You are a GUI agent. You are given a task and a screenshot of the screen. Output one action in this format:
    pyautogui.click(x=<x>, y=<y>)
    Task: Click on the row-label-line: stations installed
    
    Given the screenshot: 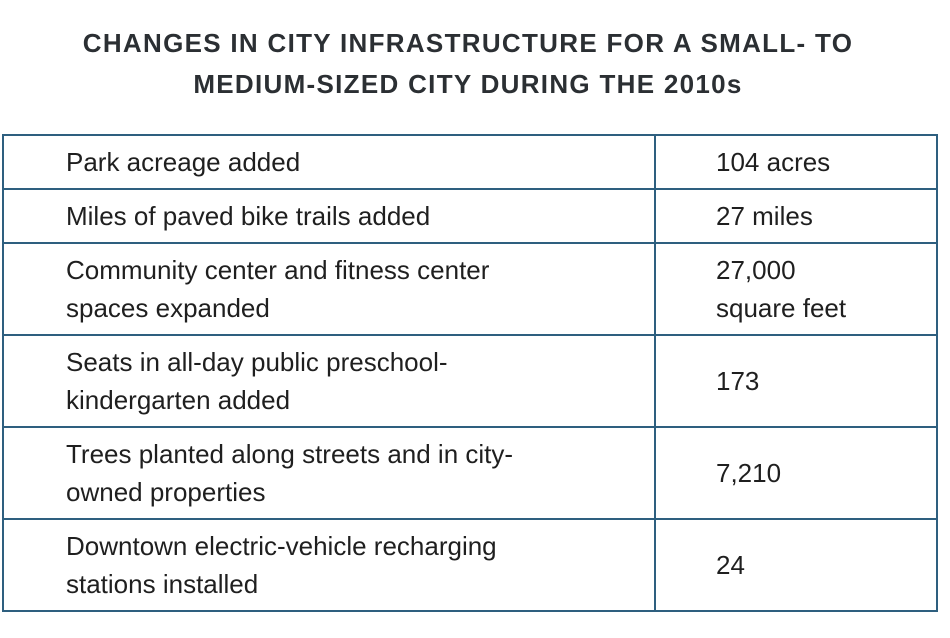 What is the action you would take?
    pyautogui.click(x=162, y=584)
    